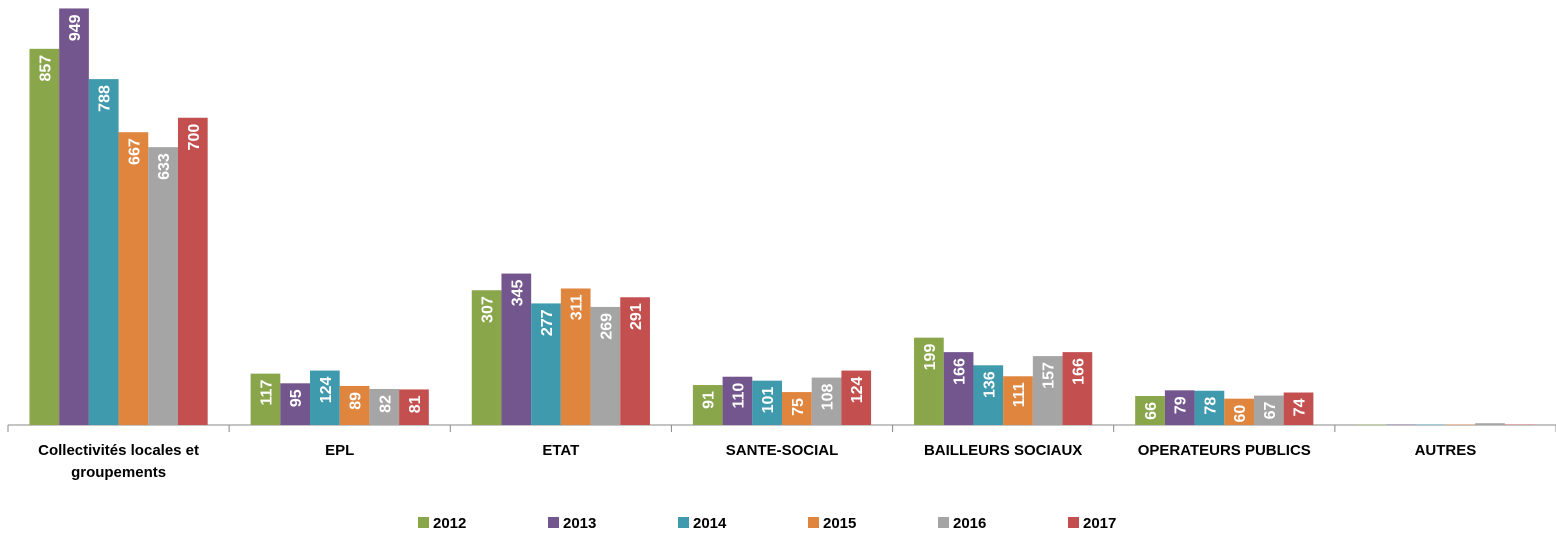 This screenshot has width=1556, height=541. What do you see at coordinates (1003, 450) in the screenshot?
I see `x-tick-label: BAILLEURS SOCIAUX` at bounding box center [1003, 450].